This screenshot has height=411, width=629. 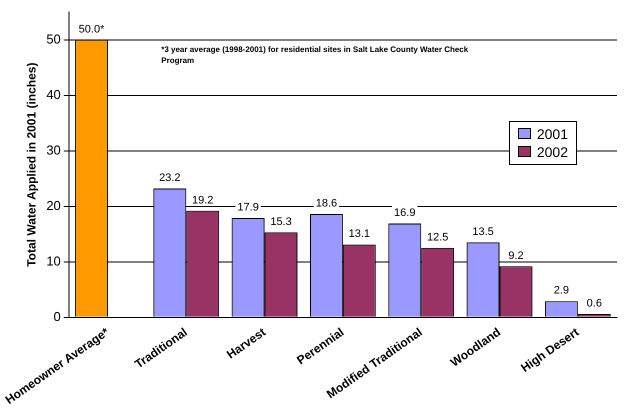 I want to click on data-label: 2.9, so click(x=562, y=290).